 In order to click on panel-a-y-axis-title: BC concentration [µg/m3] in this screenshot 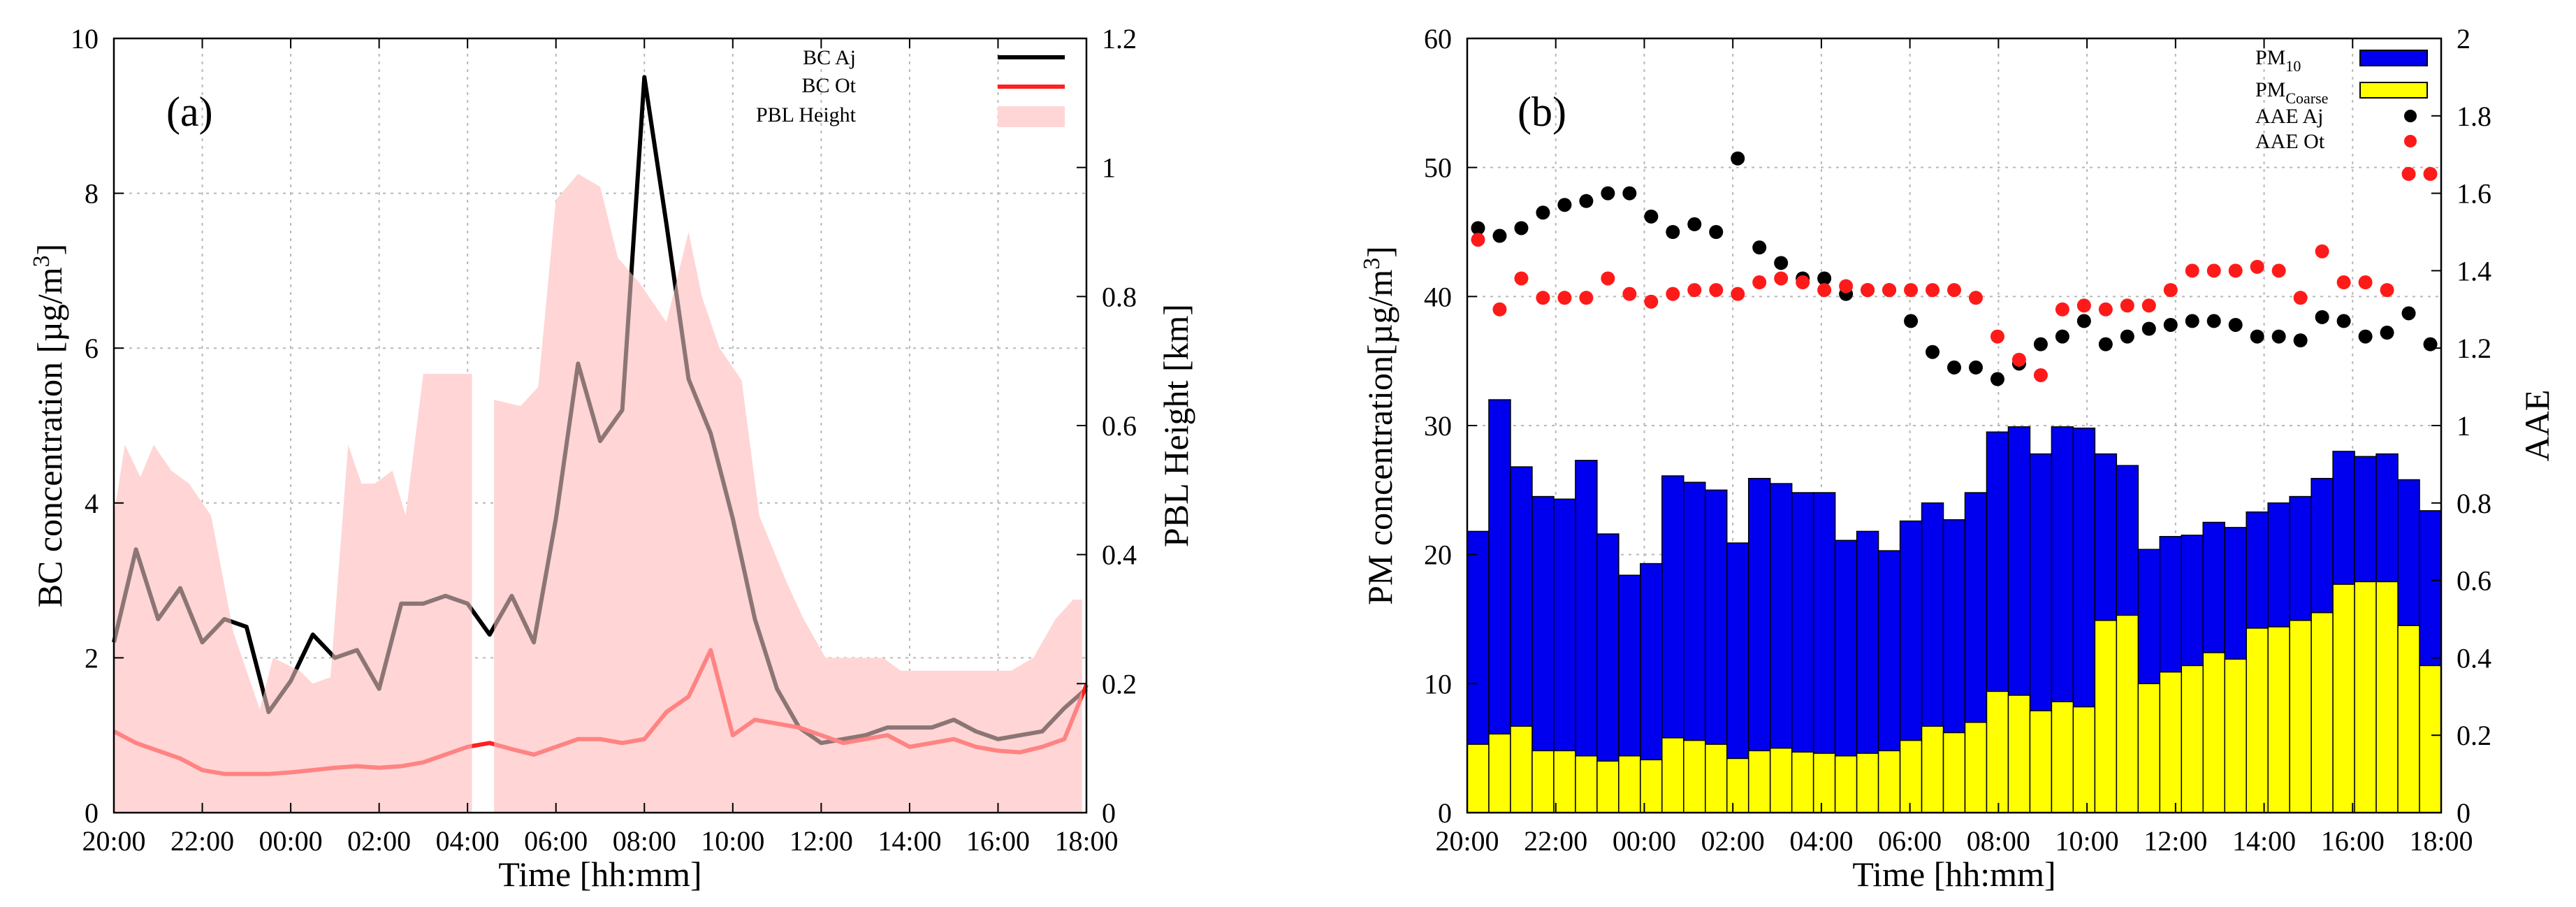, I will do `click(49, 426)`.